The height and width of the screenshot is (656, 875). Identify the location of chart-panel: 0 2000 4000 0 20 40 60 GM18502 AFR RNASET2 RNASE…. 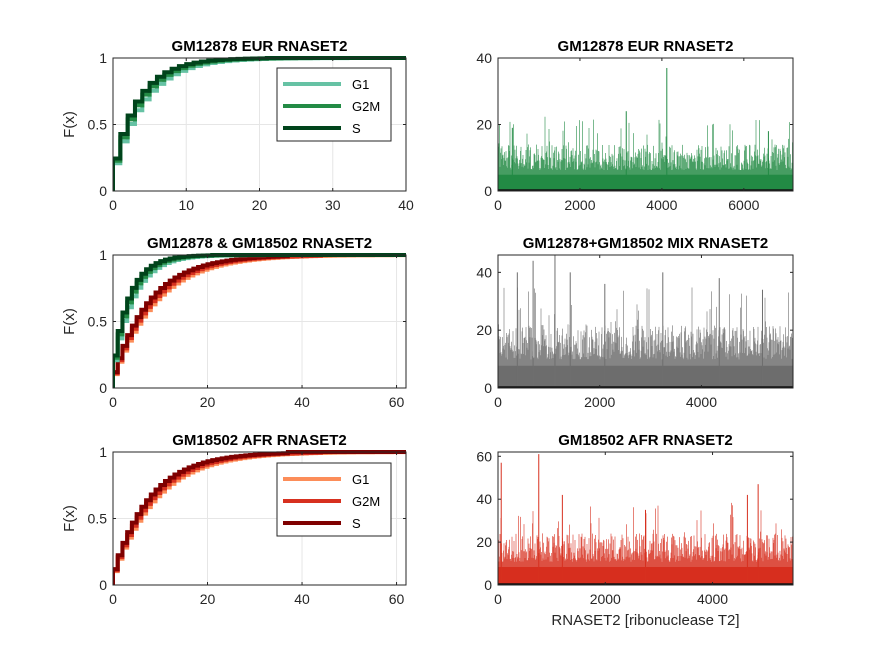
(635, 530).